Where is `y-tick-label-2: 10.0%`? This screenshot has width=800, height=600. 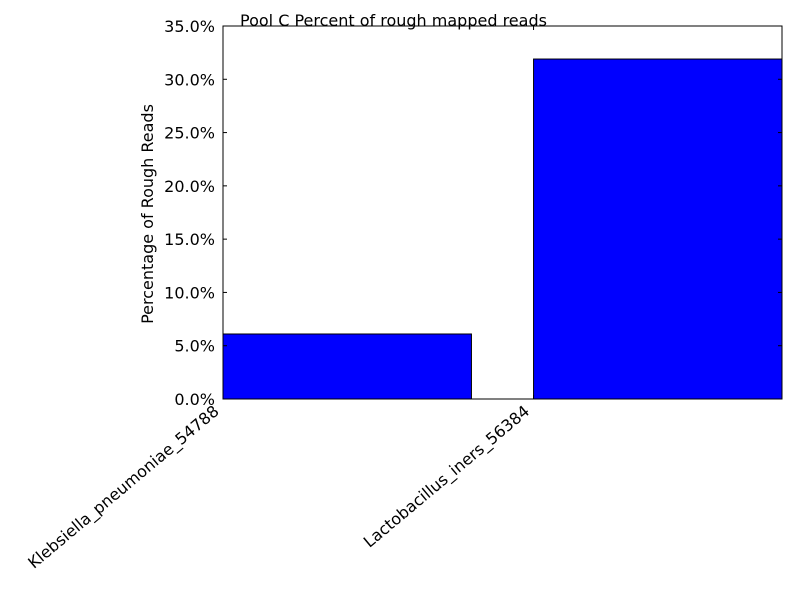
y-tick-label-2: 10.0% is located at coordinates (189, 292).